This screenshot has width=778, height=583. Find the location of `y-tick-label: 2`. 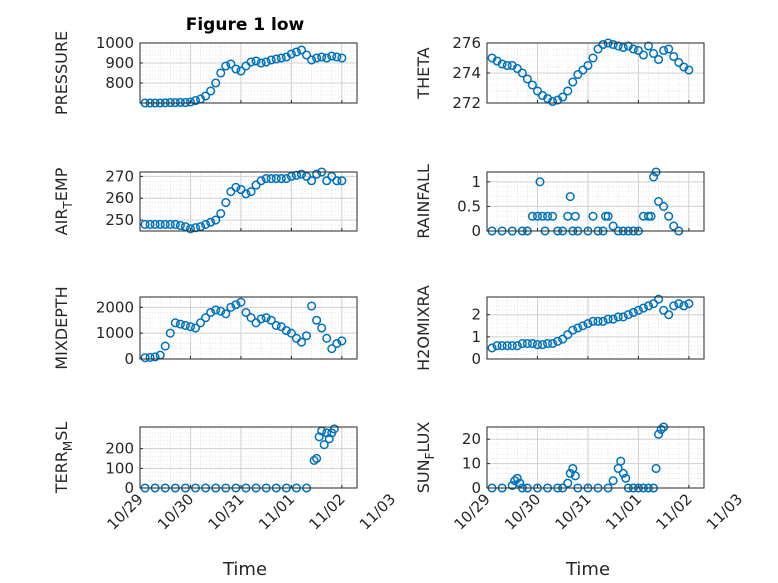

y-tick-label: 2 is located at coordinates (476, 315).